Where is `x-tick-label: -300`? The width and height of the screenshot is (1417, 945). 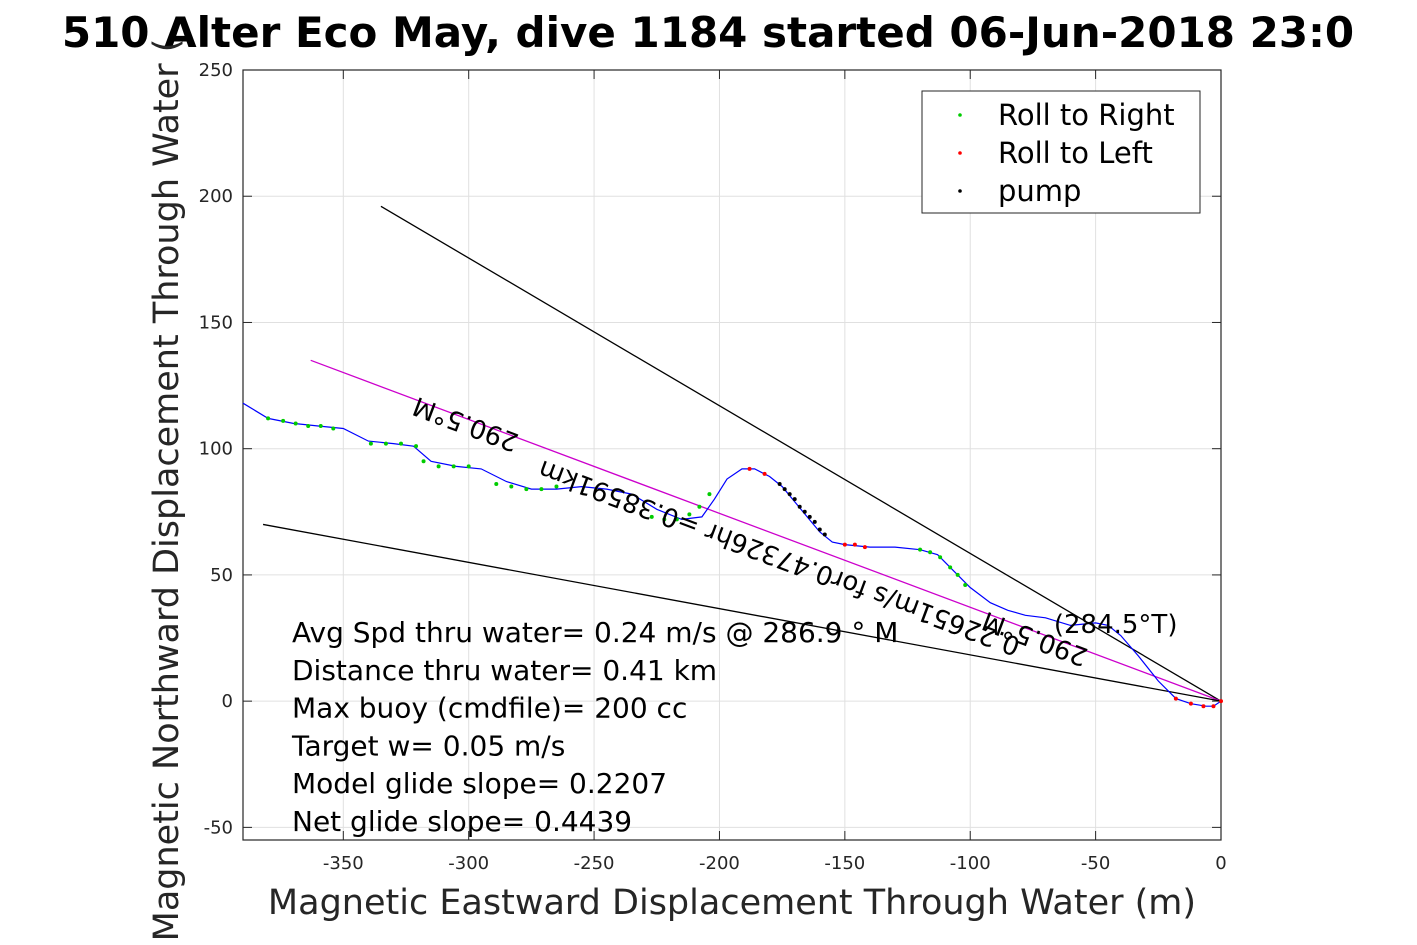
x-tick-label: -300 is located at coordinates (468, 863).